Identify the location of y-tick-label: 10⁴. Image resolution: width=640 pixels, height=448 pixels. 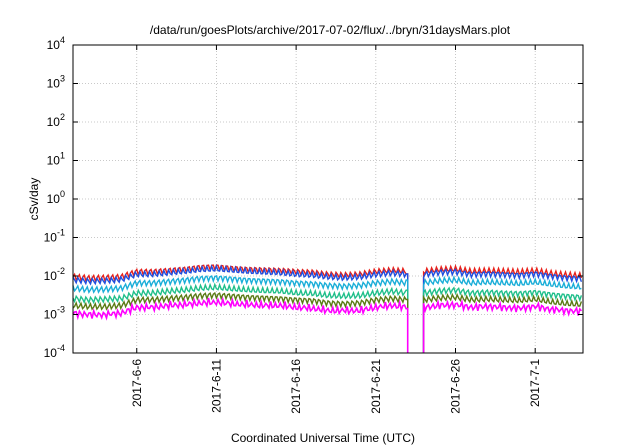
(56, 43).